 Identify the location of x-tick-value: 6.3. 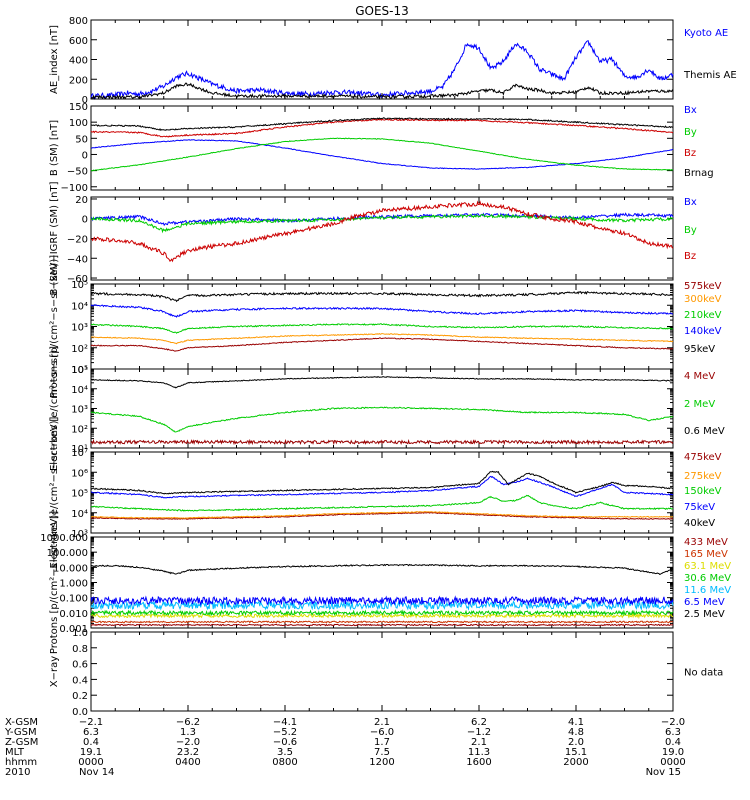
(673, 732).